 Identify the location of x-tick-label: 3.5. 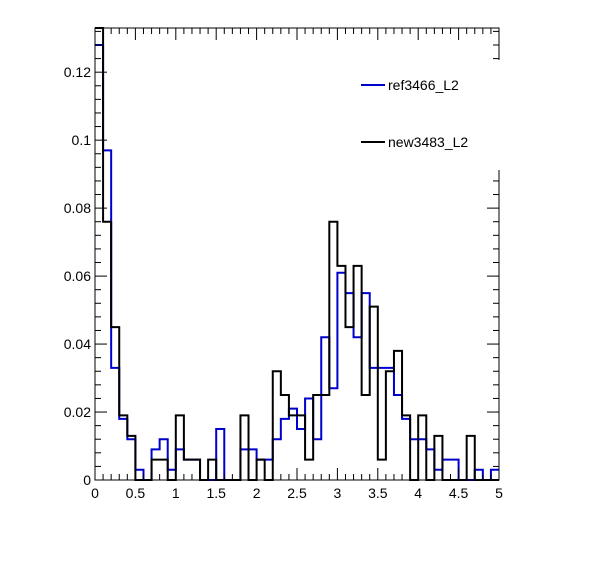
(378, 493).